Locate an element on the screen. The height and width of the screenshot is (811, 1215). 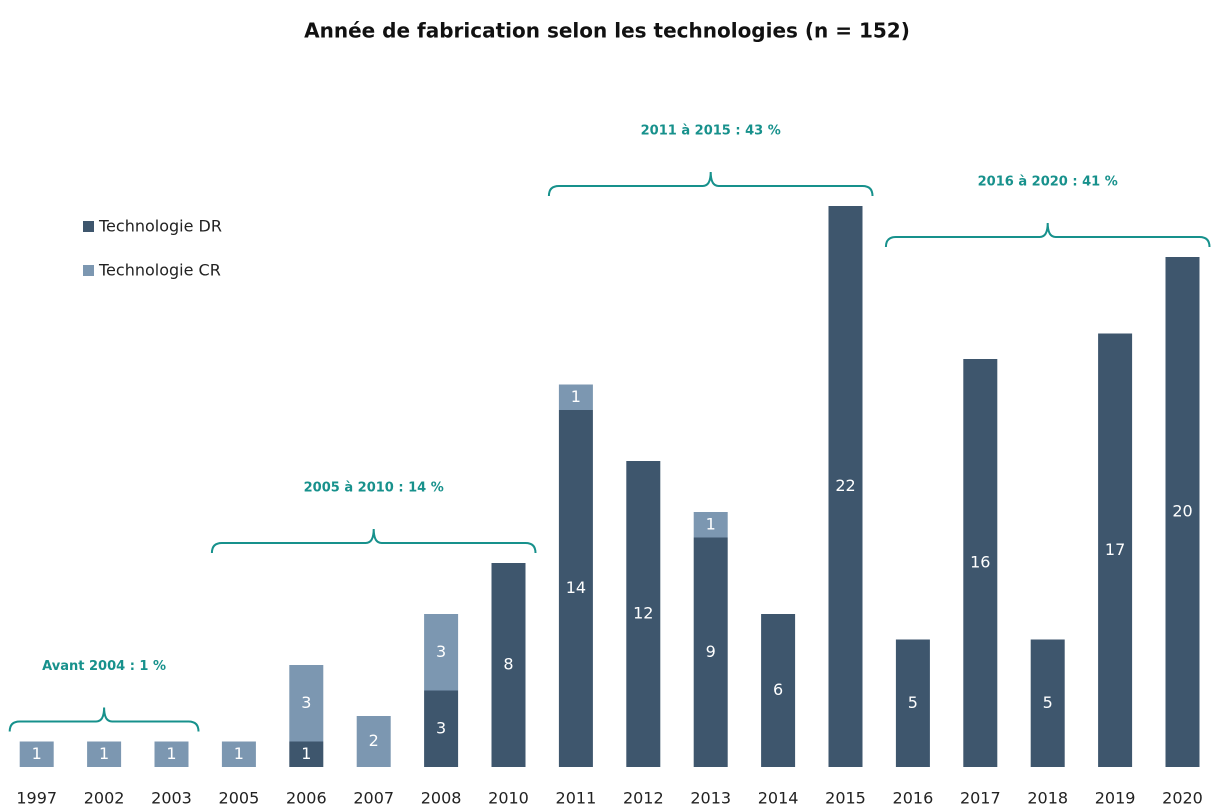
x-tick-label: 2015 is located at coordinates (845, 798).